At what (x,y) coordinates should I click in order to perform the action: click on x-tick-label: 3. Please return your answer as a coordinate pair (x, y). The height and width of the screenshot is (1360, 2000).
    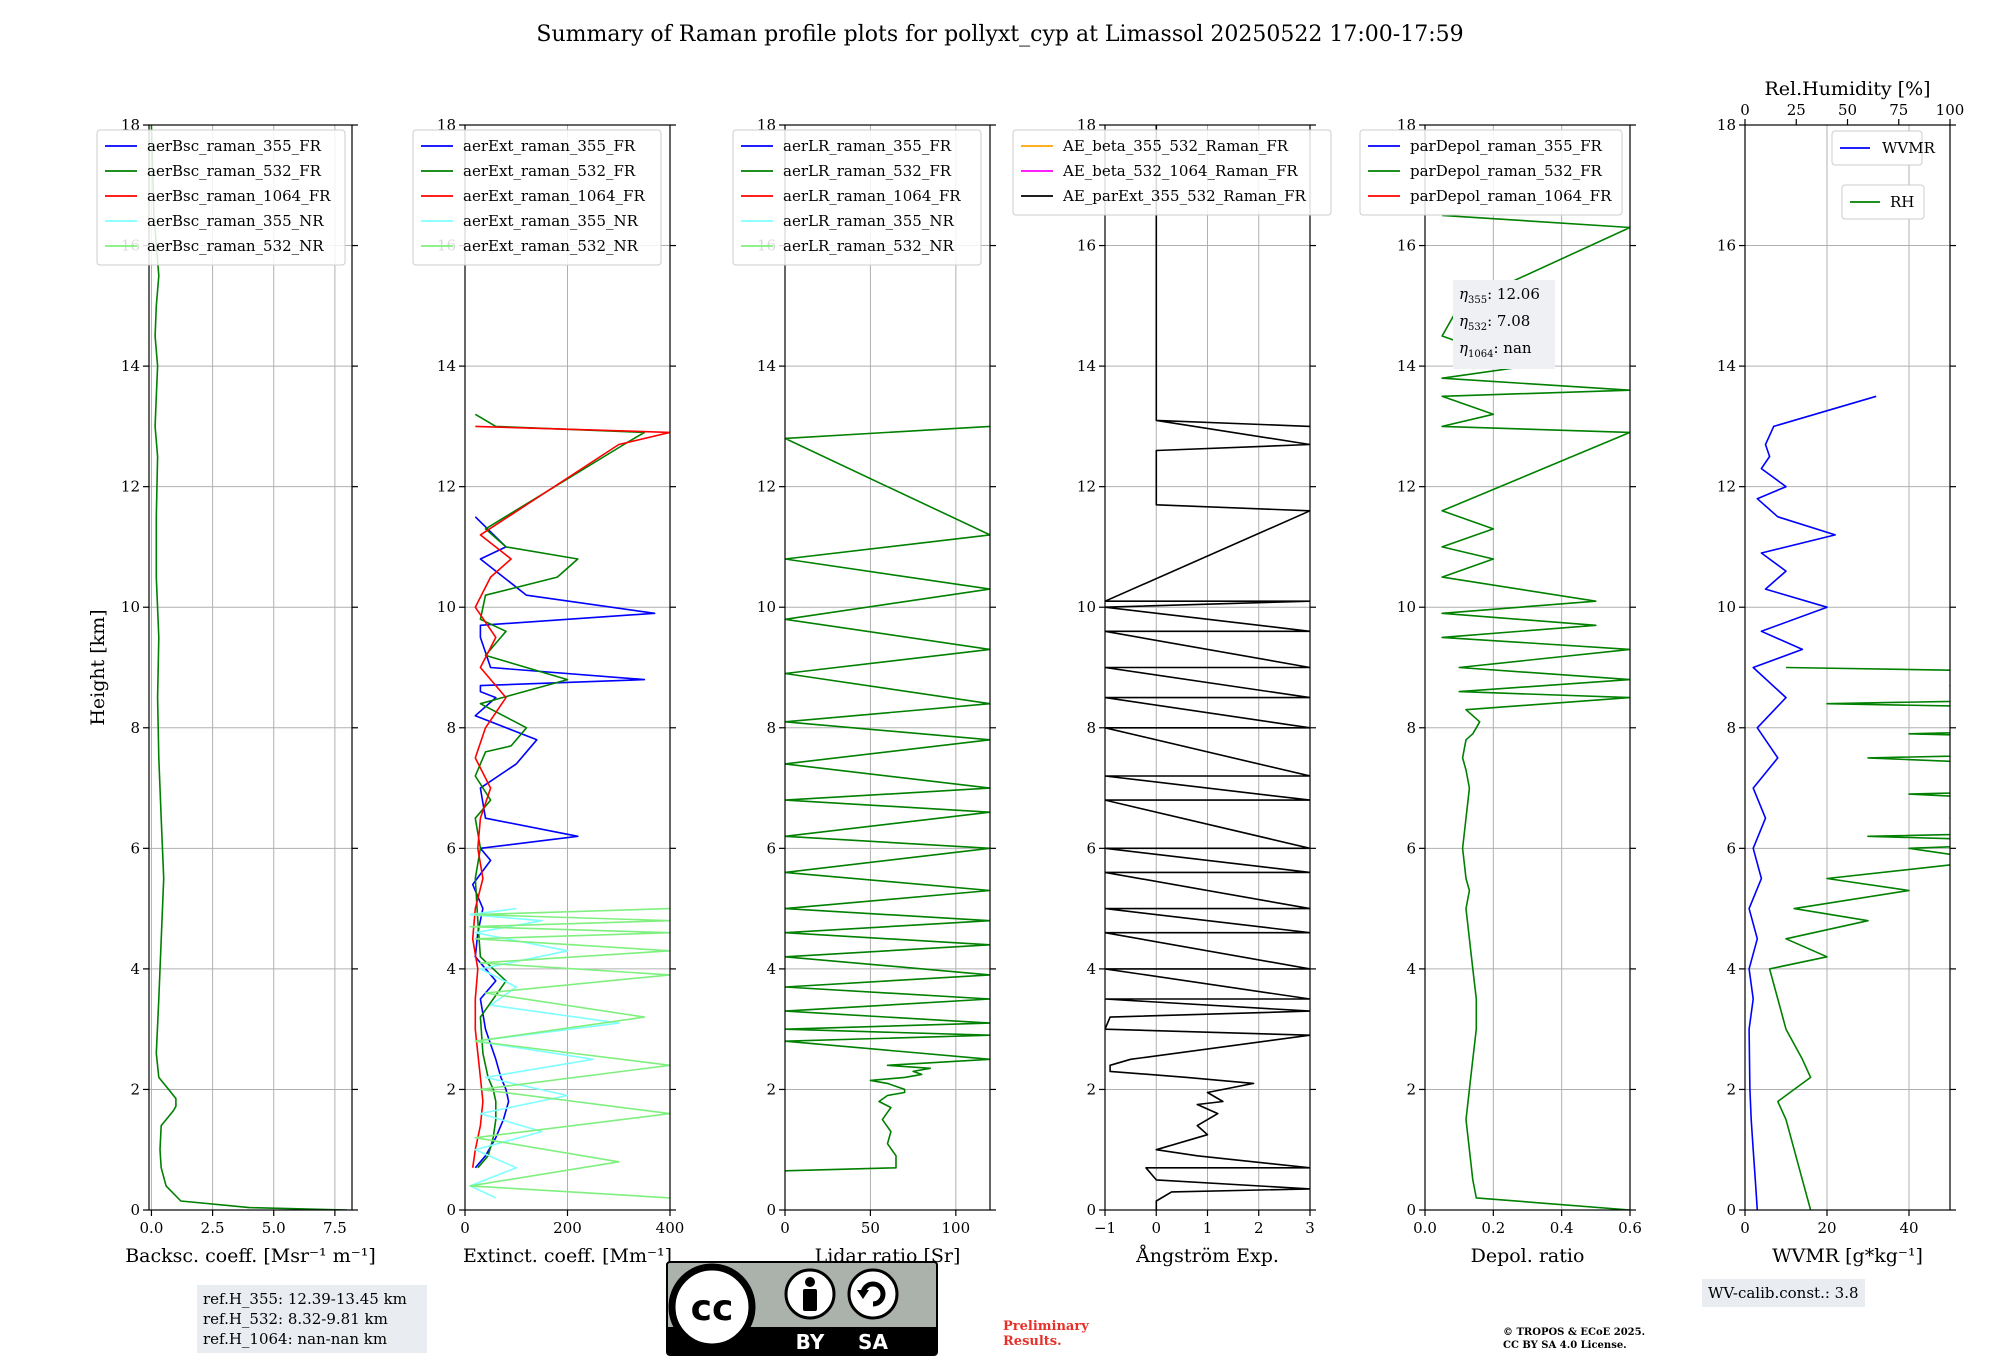
    Looking at the image, I should click on (1310, 1228).